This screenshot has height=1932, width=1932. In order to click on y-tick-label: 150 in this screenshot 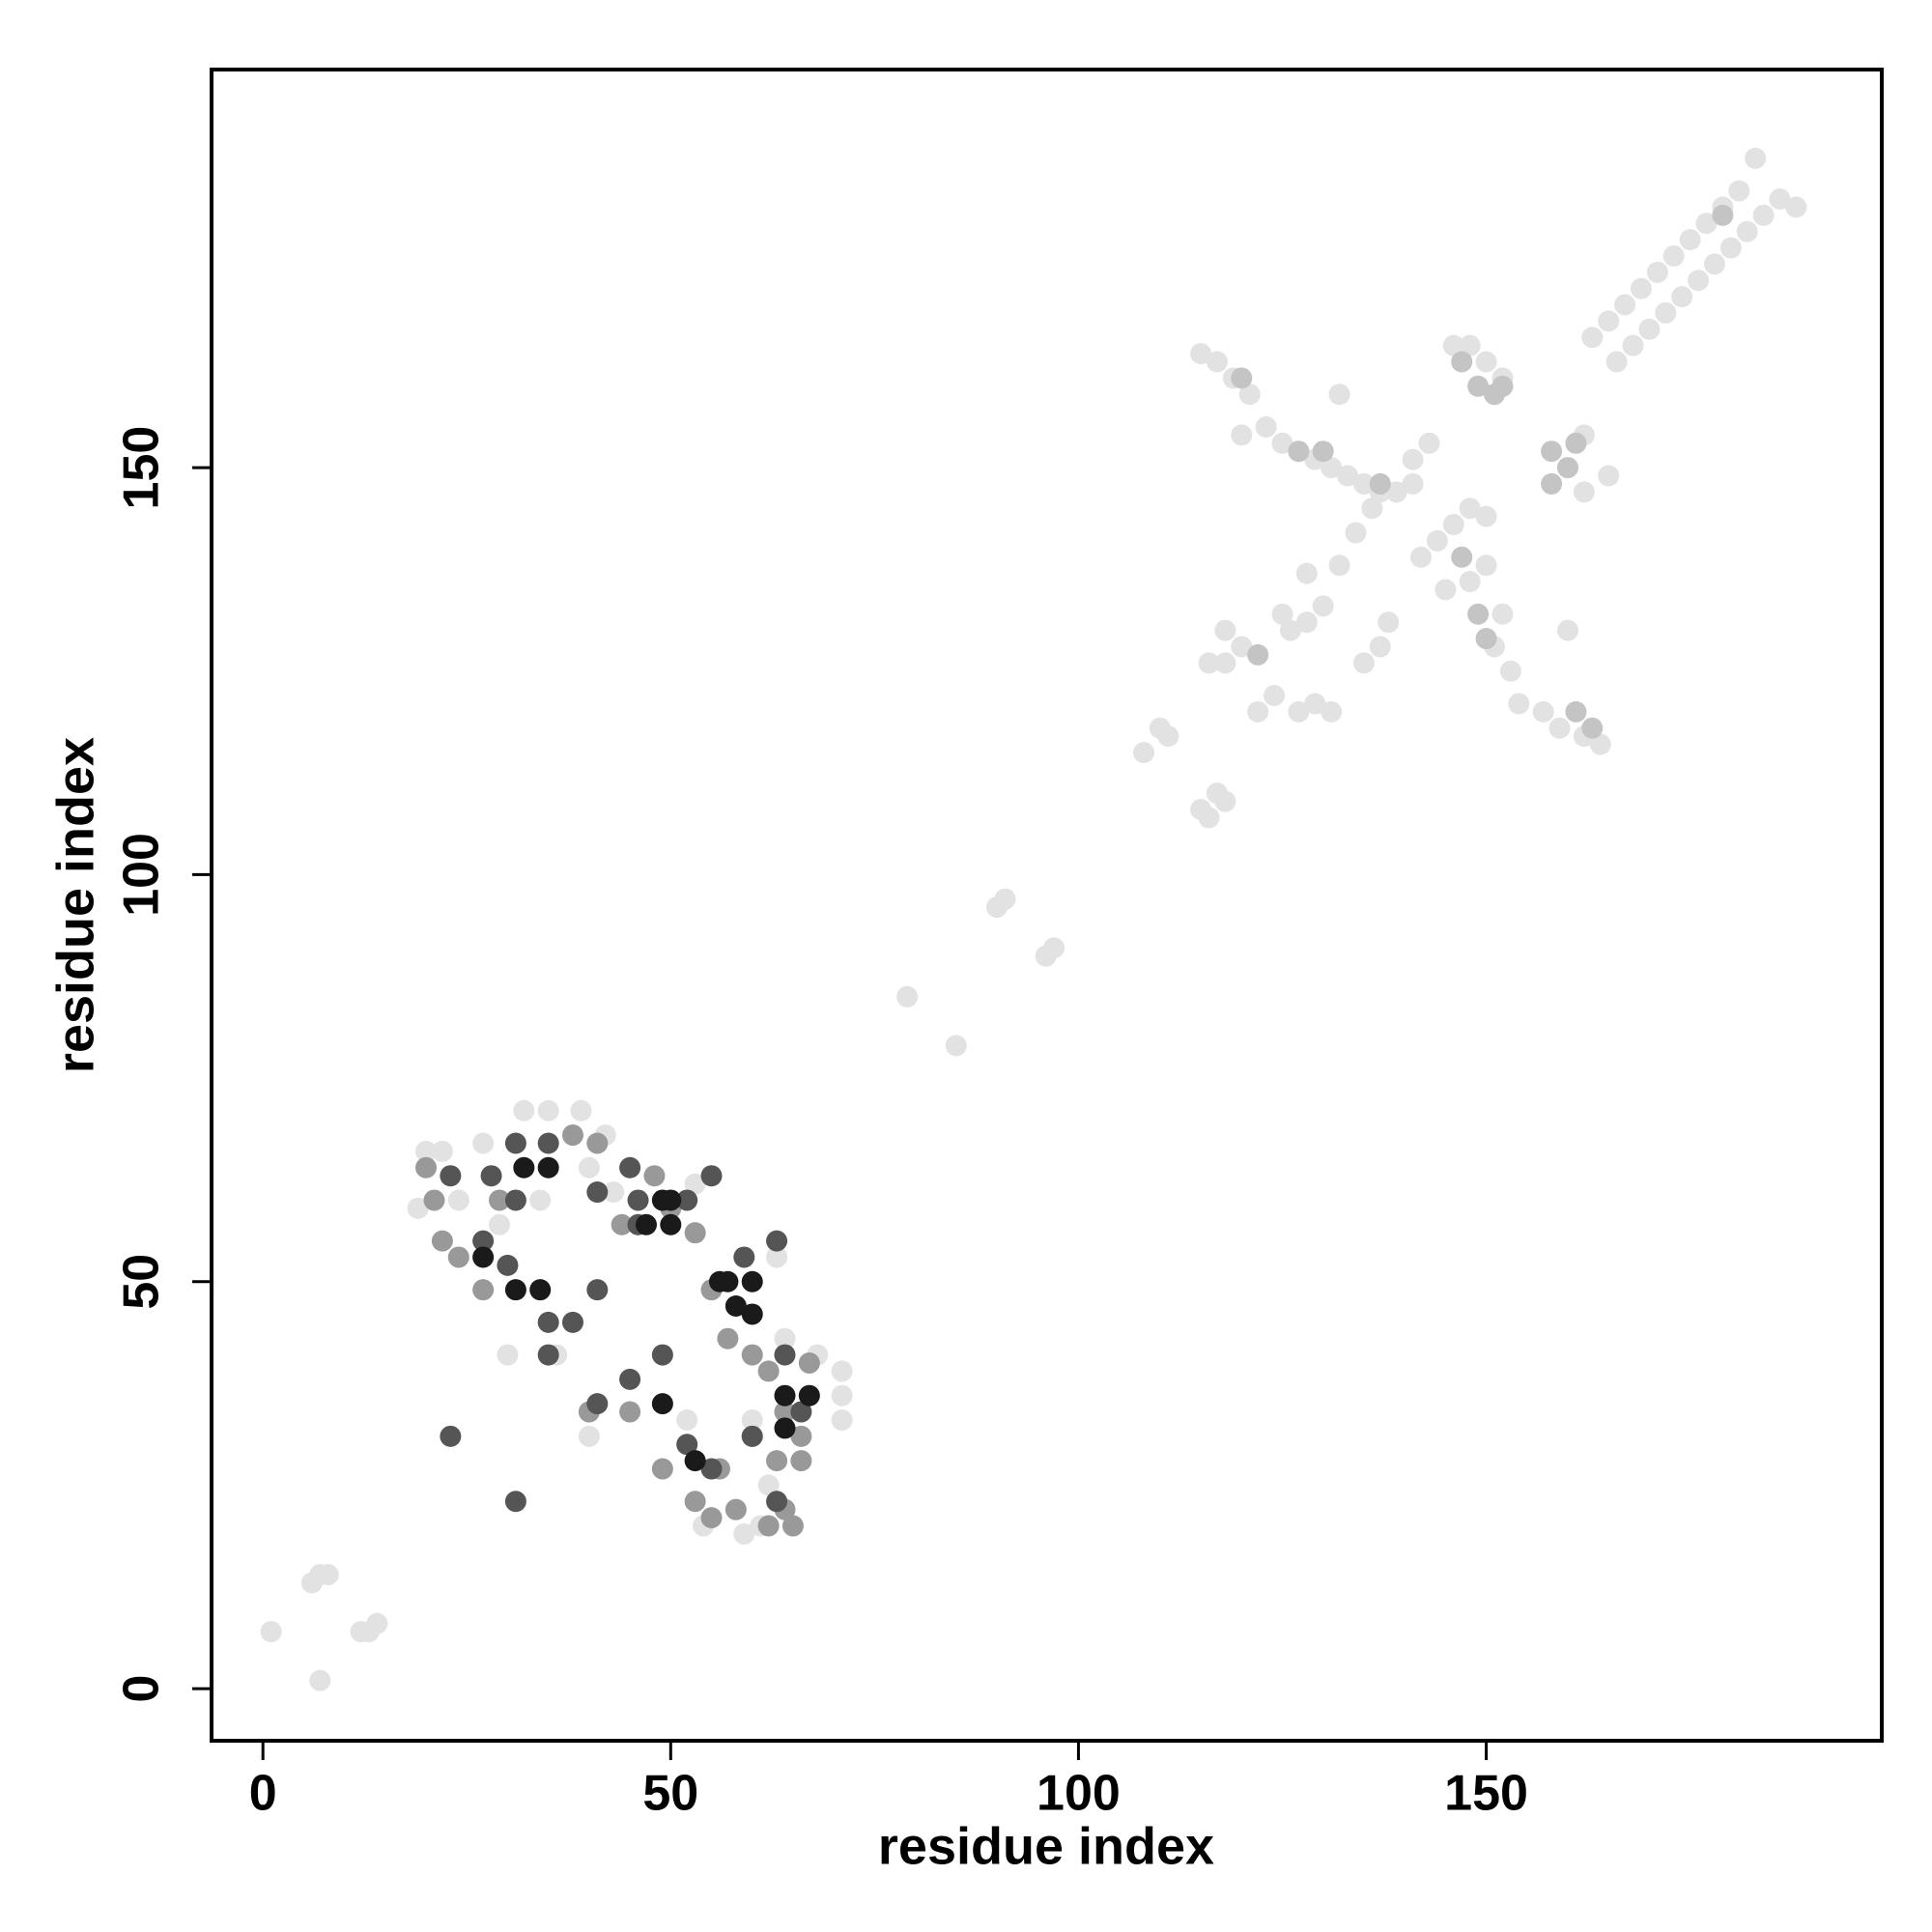, I will do `click(142, 468)`.